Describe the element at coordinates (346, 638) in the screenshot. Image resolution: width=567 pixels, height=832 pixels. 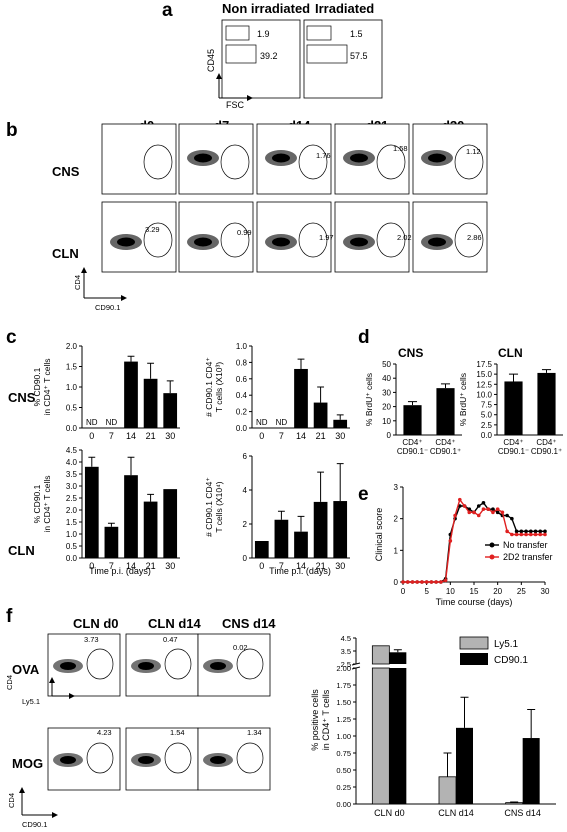
I see `y-tick-label: 4.5` at that location.